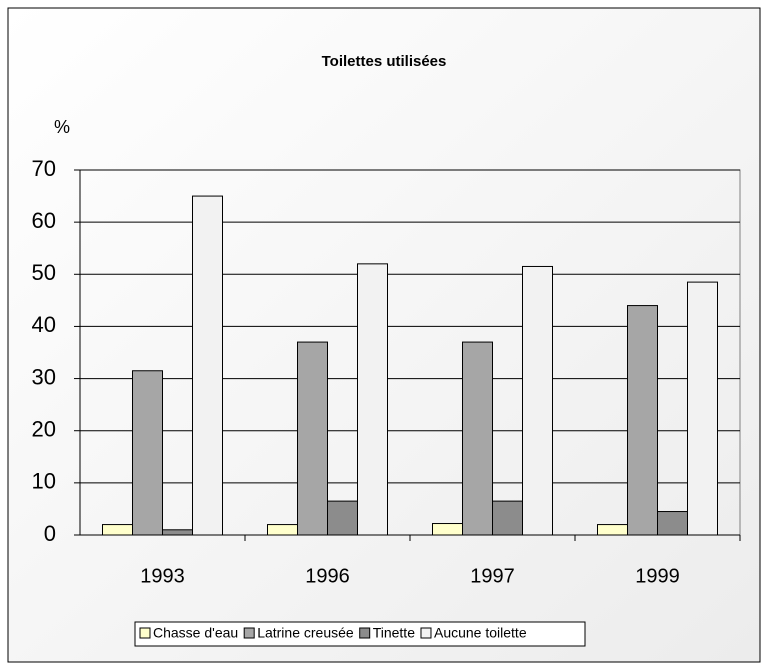  Describe the element at coordinates (62, 127) in the screenshot. I see `y-axis-label: %` at that location.